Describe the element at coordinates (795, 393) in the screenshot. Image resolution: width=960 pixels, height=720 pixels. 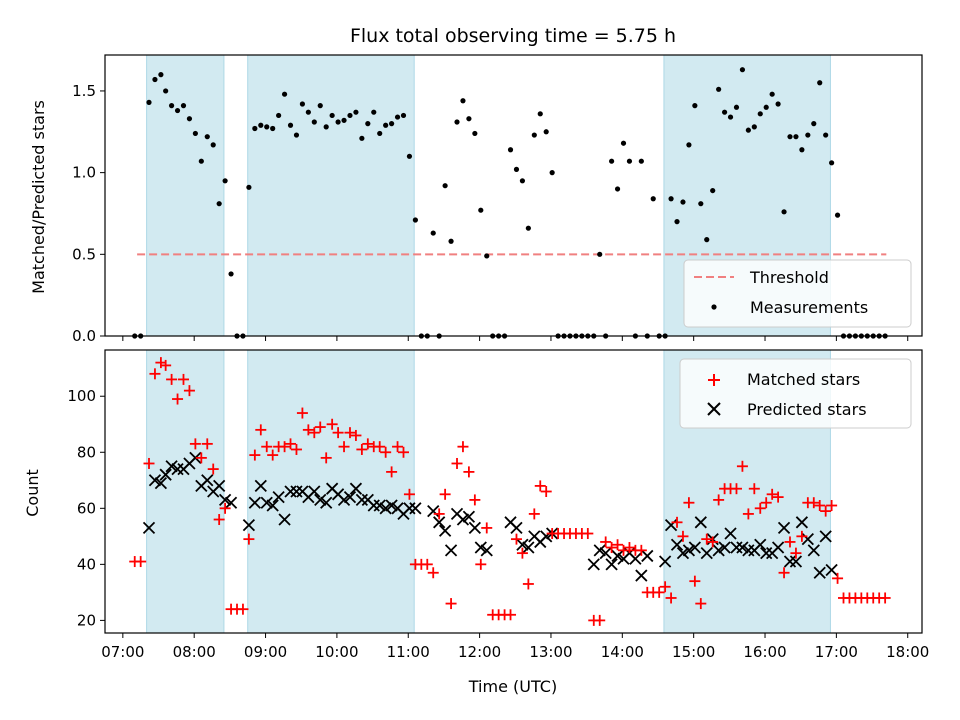
I see `count-legend-box` at that location.